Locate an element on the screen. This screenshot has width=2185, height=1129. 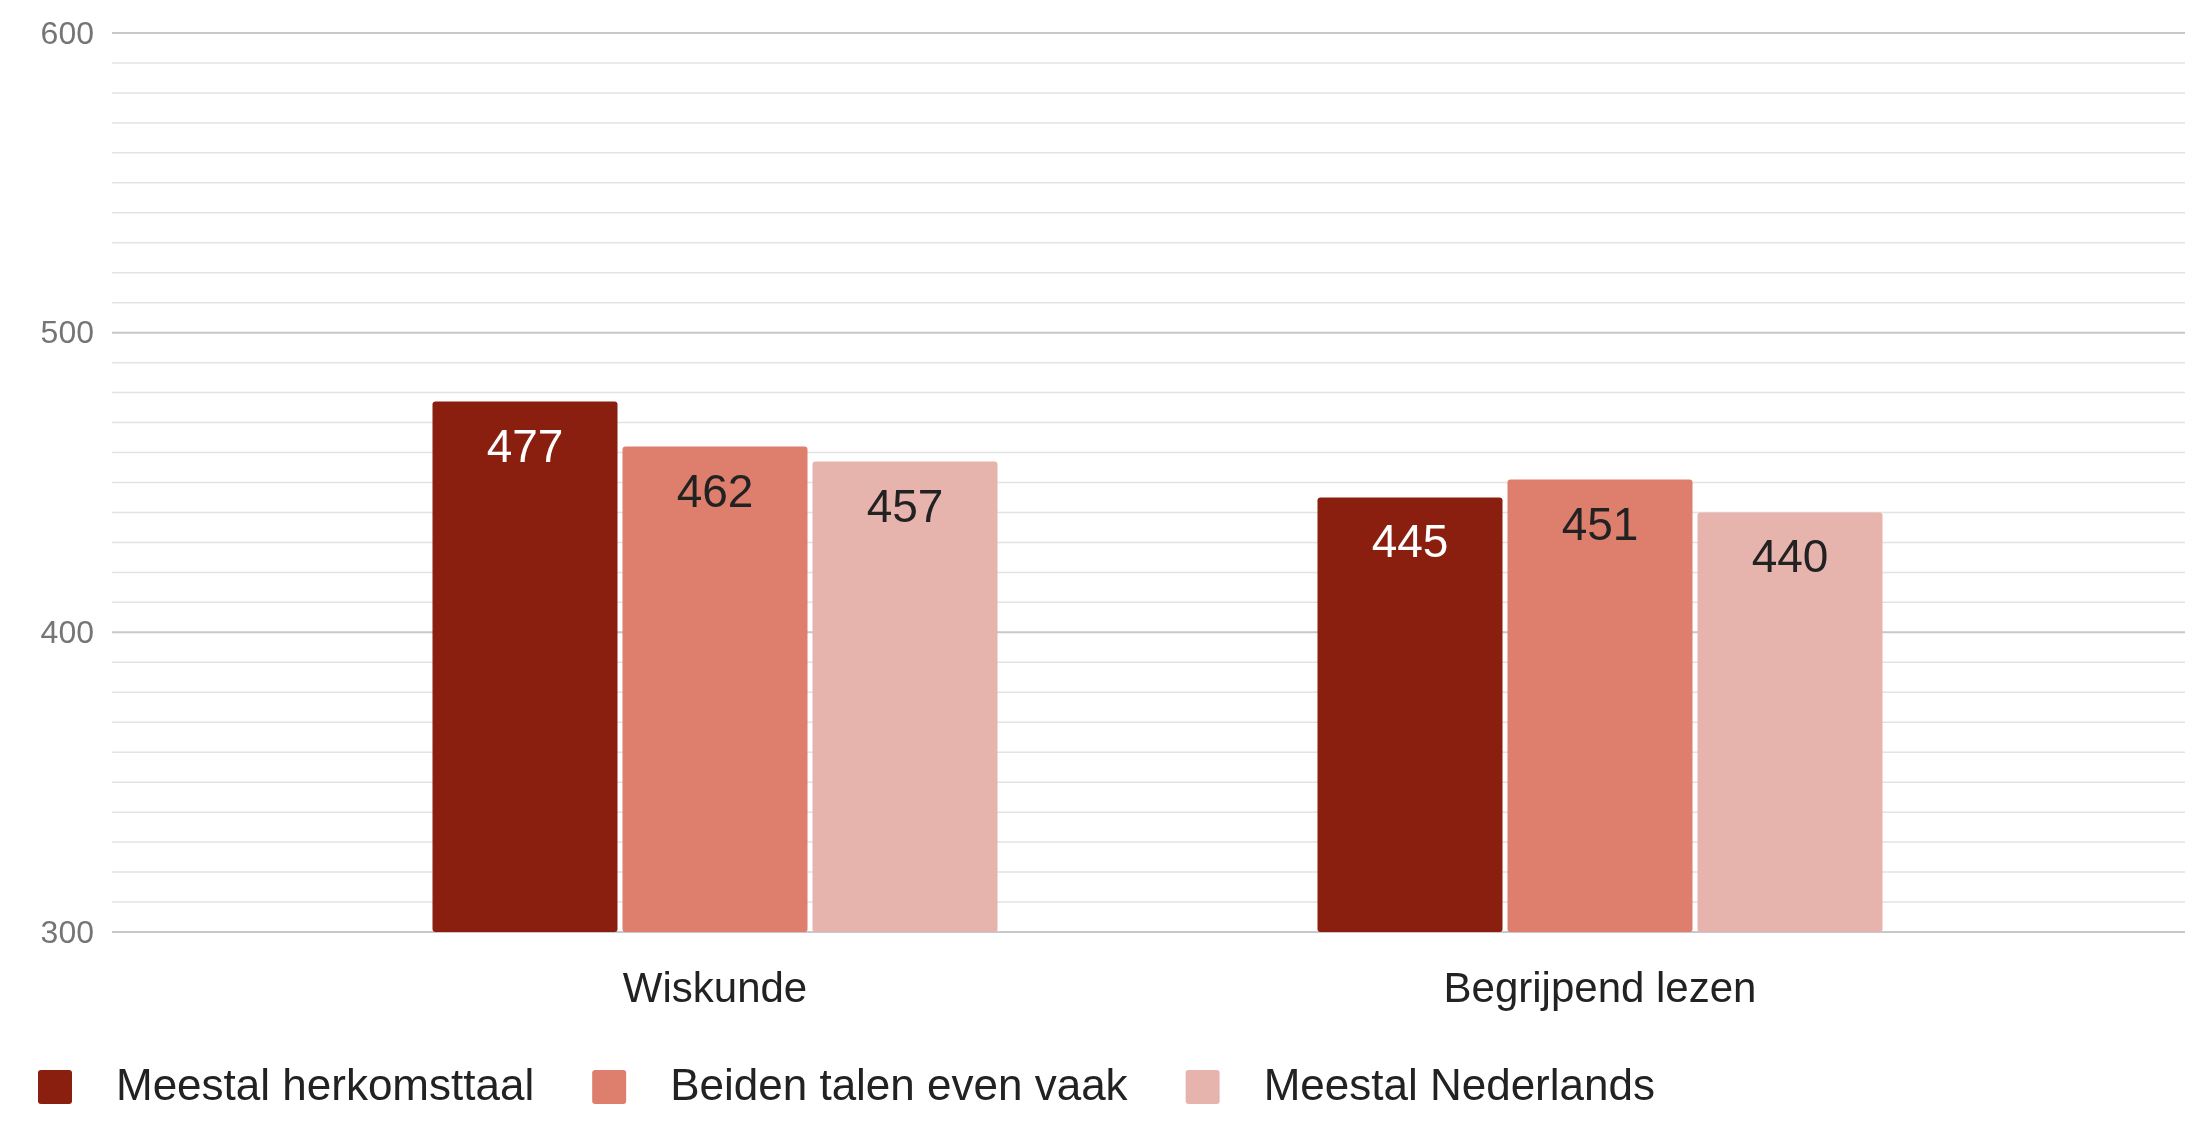
y-tick-label: 300 is located at coordinates (67, 931).